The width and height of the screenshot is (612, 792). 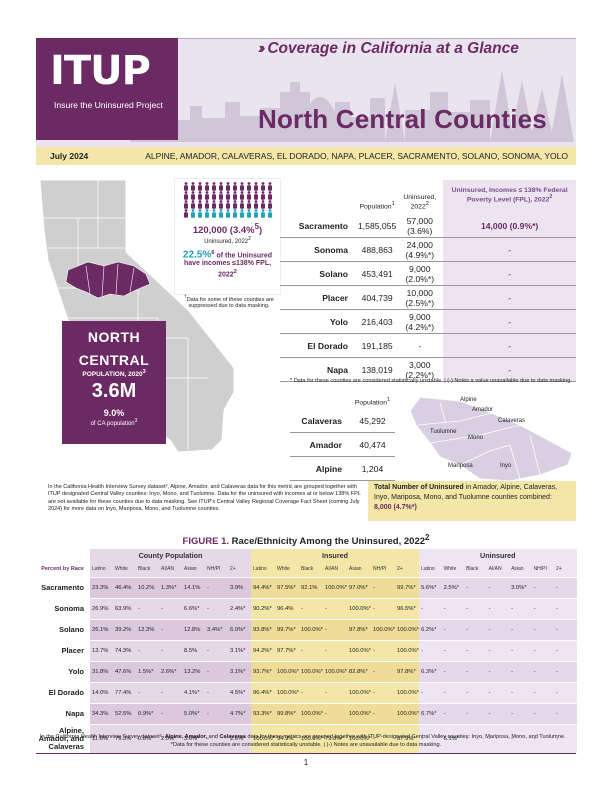 I want to click on header-population: Population1, so click(x=377, y=205).